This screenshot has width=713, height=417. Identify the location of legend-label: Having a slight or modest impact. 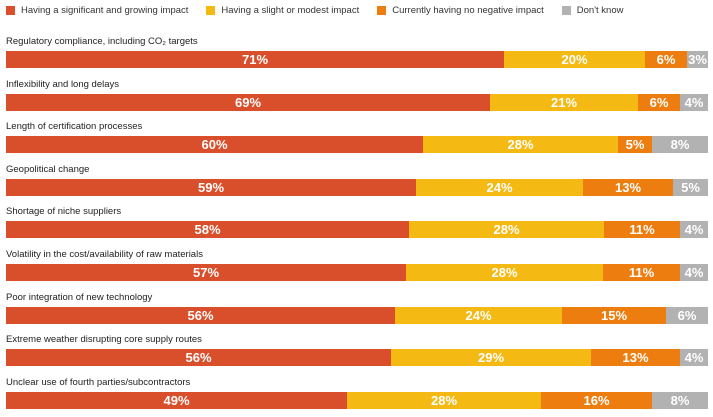
(290, 10).